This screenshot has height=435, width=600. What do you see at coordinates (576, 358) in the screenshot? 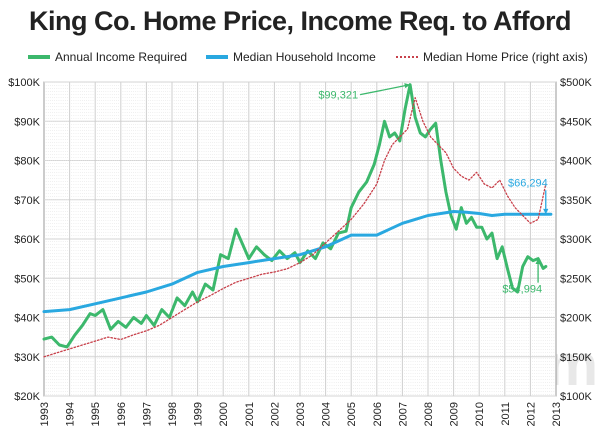
I see `y-right-tick-label: $150K` at bounding box center [576, 358].